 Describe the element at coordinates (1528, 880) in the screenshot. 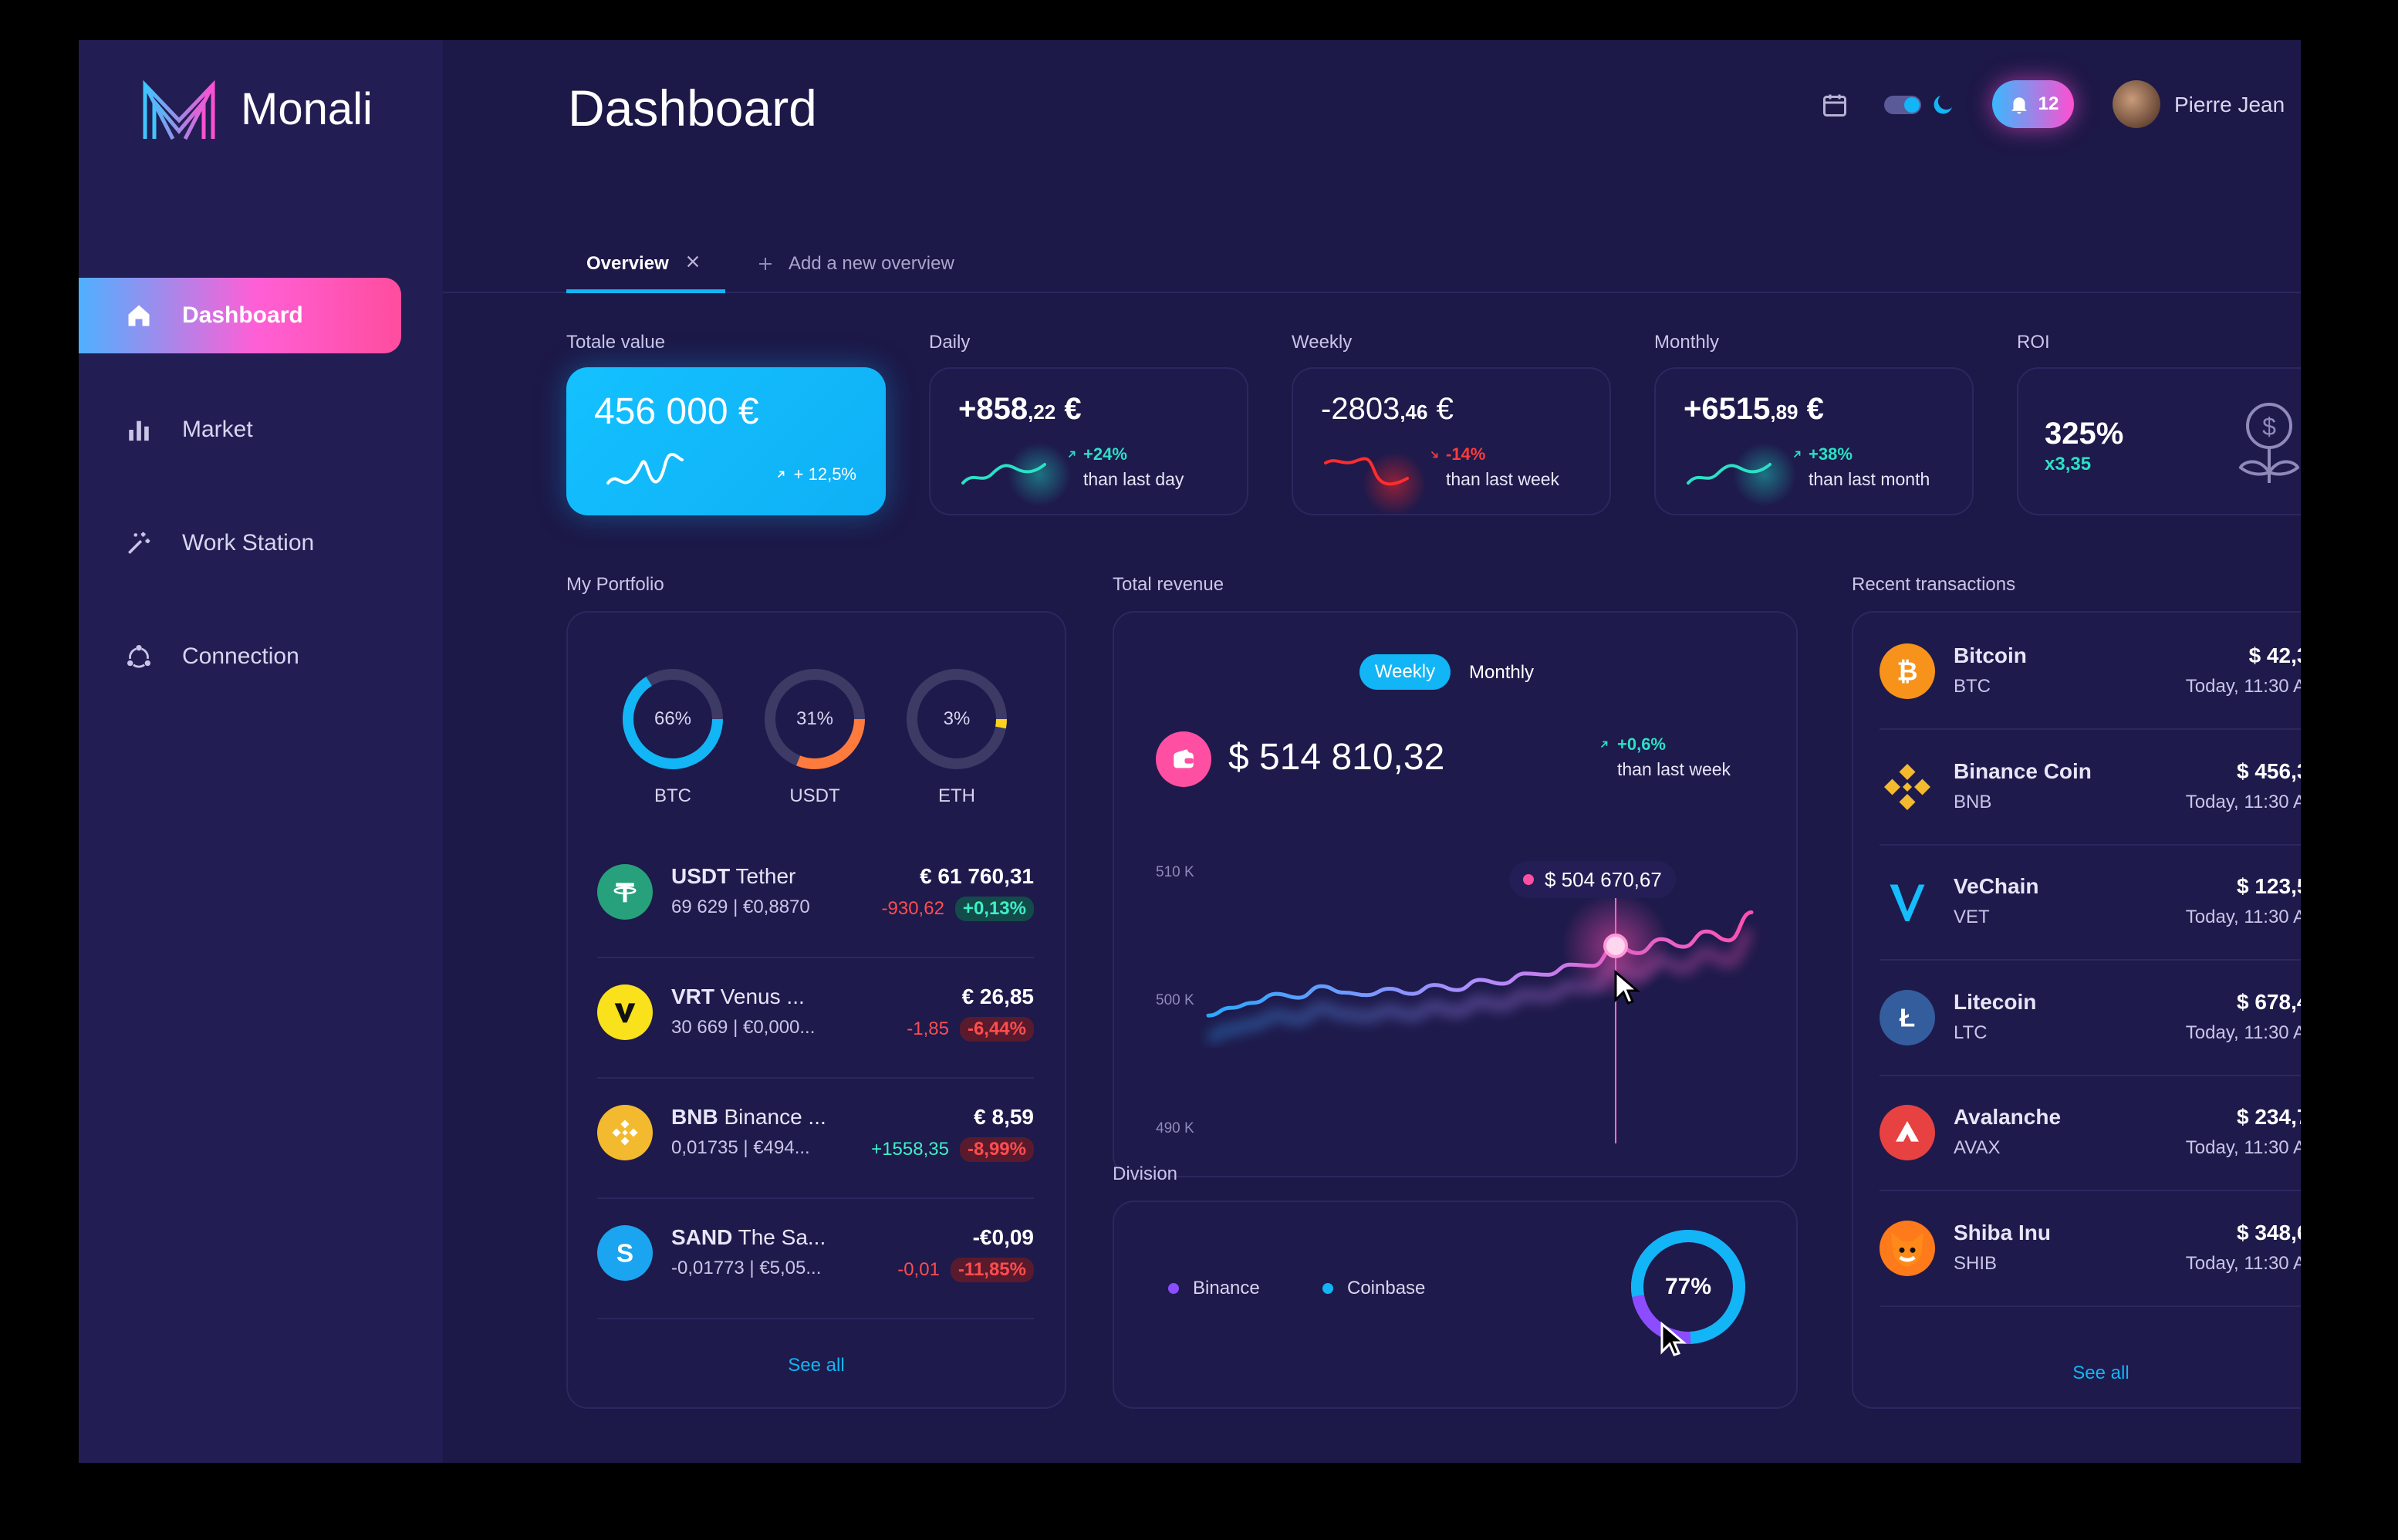

I see `tooltip-dot` at that location.